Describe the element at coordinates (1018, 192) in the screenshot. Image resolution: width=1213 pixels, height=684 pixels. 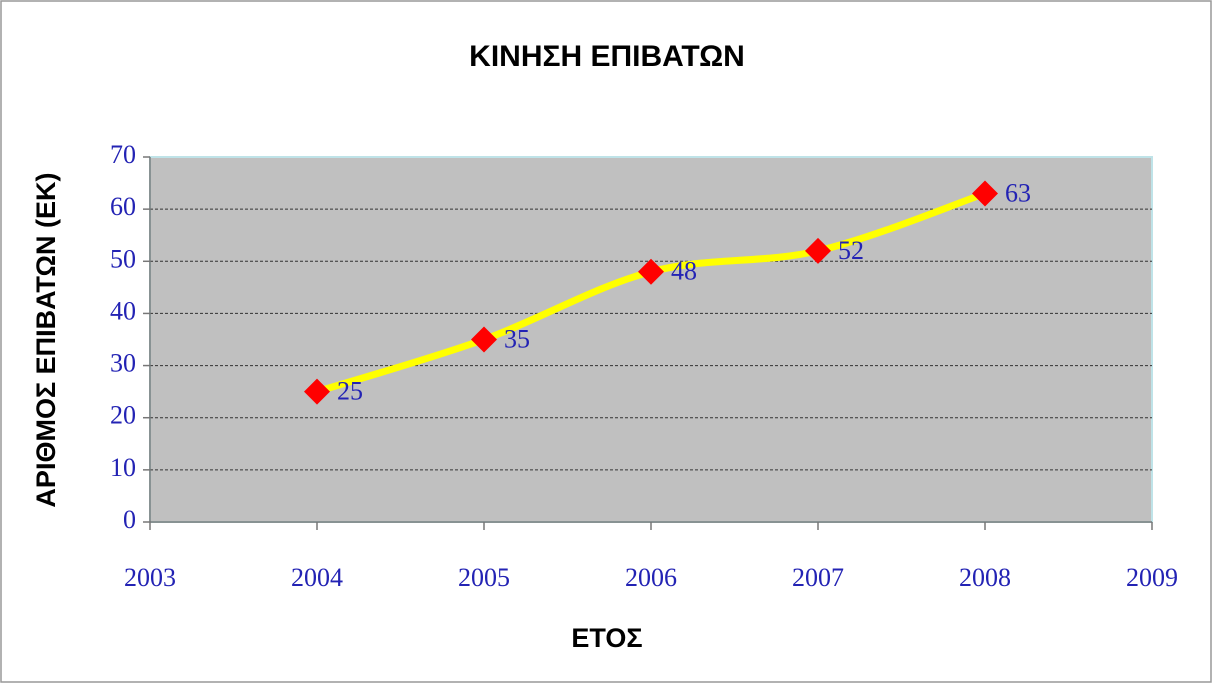
I see `data-label: 63` at that location.